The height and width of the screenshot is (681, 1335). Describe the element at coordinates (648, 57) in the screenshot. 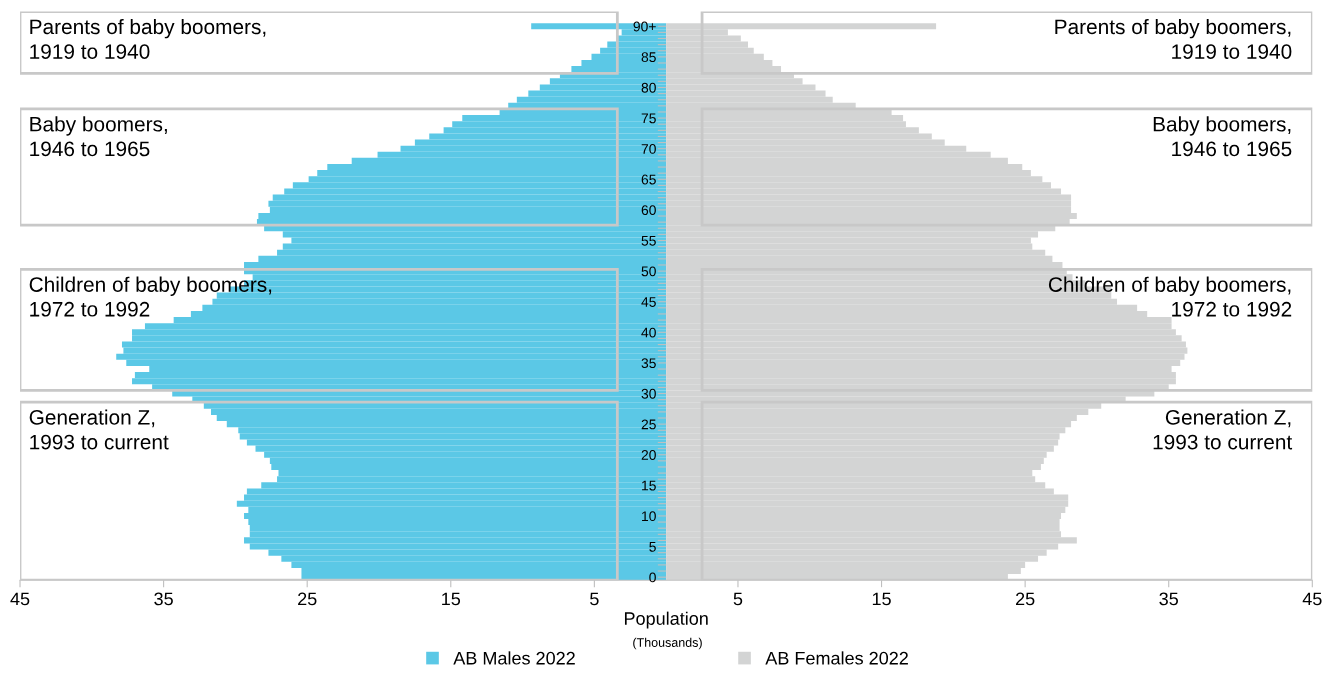

I see `y-tick-label: 85` at that location.